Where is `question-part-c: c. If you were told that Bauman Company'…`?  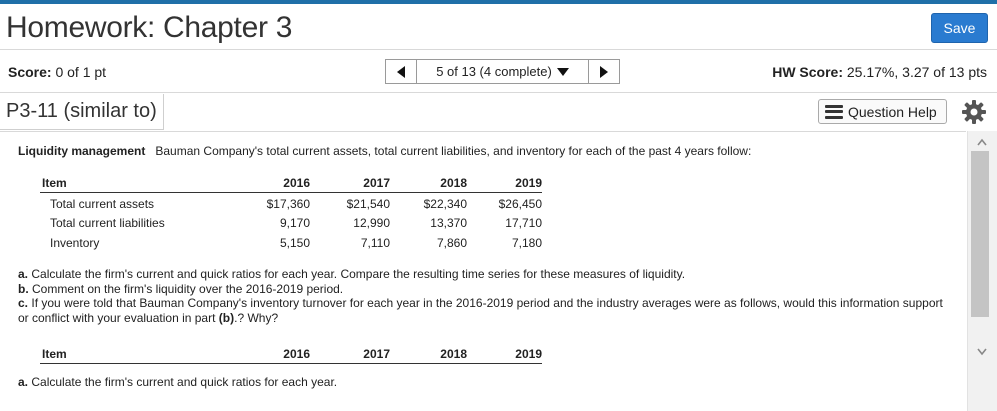 question-part-c: c. If you were told that Bauman Company'… is located at coordinates (483, 310).